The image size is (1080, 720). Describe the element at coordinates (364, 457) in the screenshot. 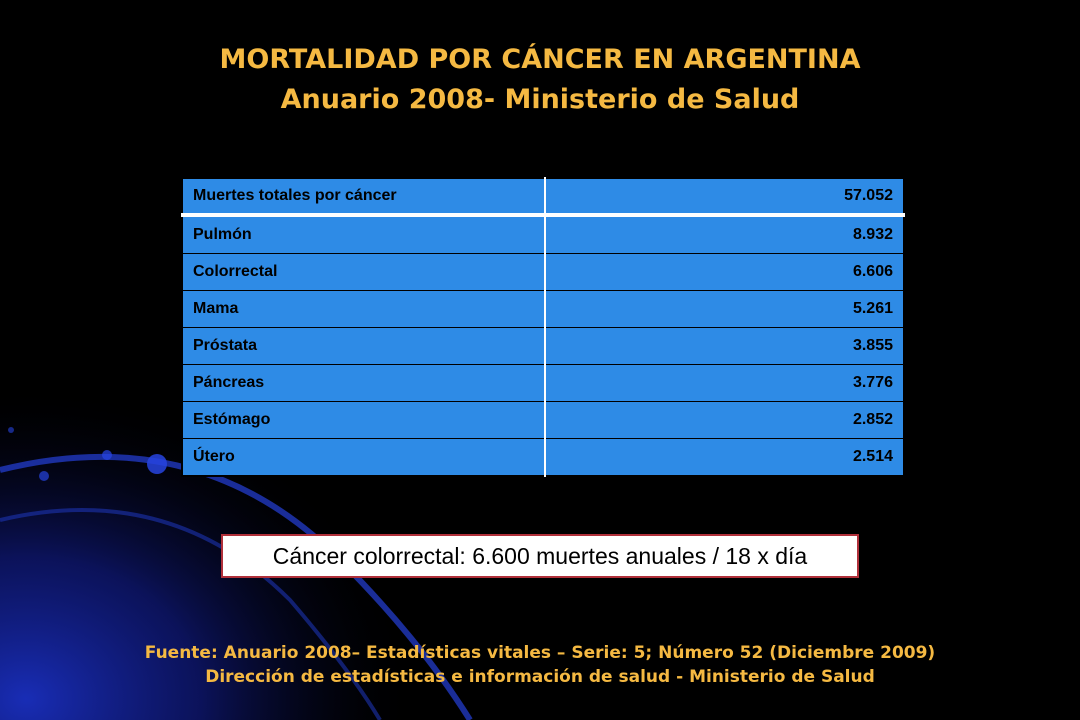

I see `row-label: Útero` at that location.